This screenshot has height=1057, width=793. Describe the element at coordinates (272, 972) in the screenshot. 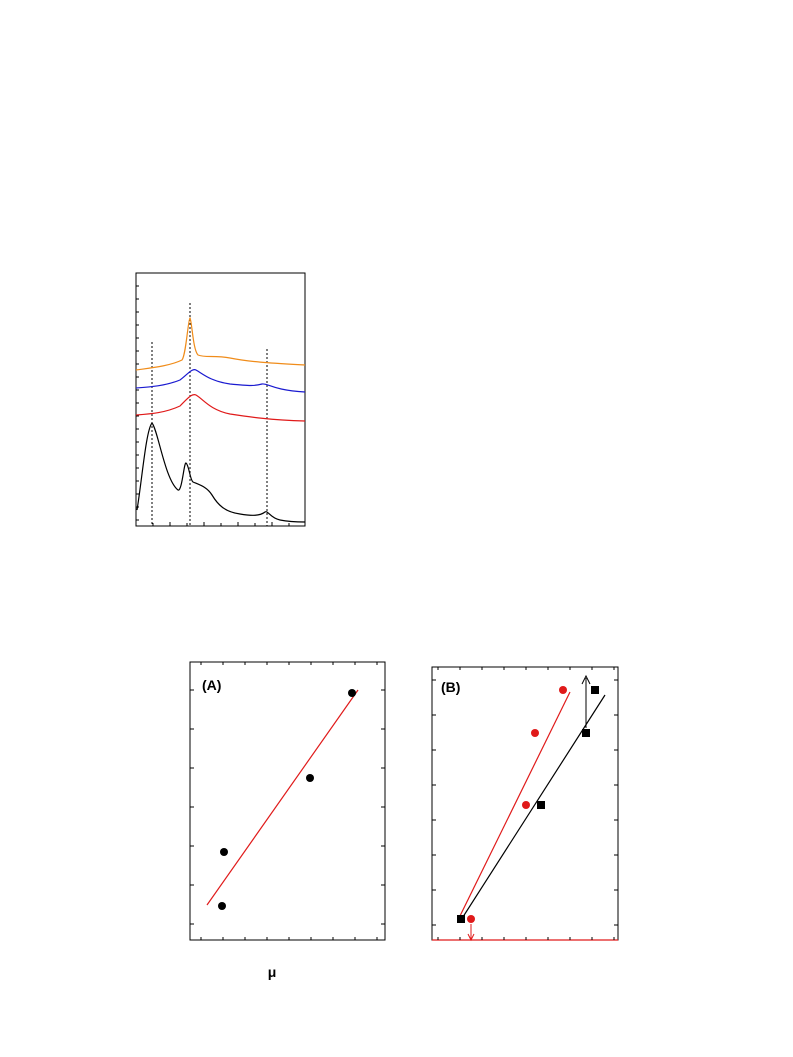

I see `axis-symbol: μ` at that location.